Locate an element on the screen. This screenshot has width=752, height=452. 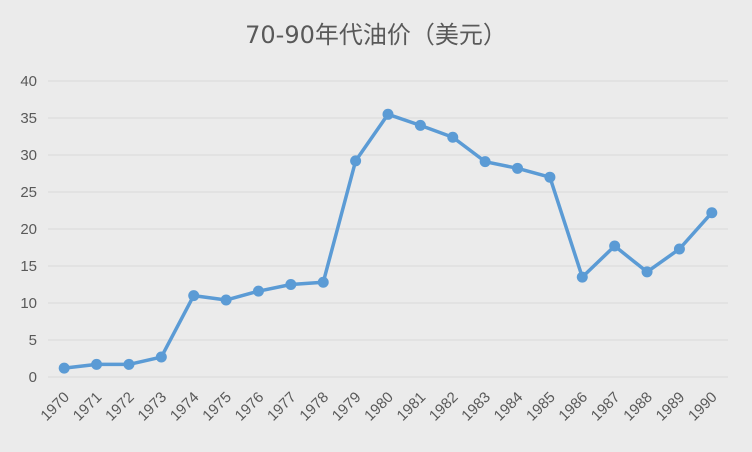
x-tick-label-1977: 1977 is located at coordinates (282, 407).